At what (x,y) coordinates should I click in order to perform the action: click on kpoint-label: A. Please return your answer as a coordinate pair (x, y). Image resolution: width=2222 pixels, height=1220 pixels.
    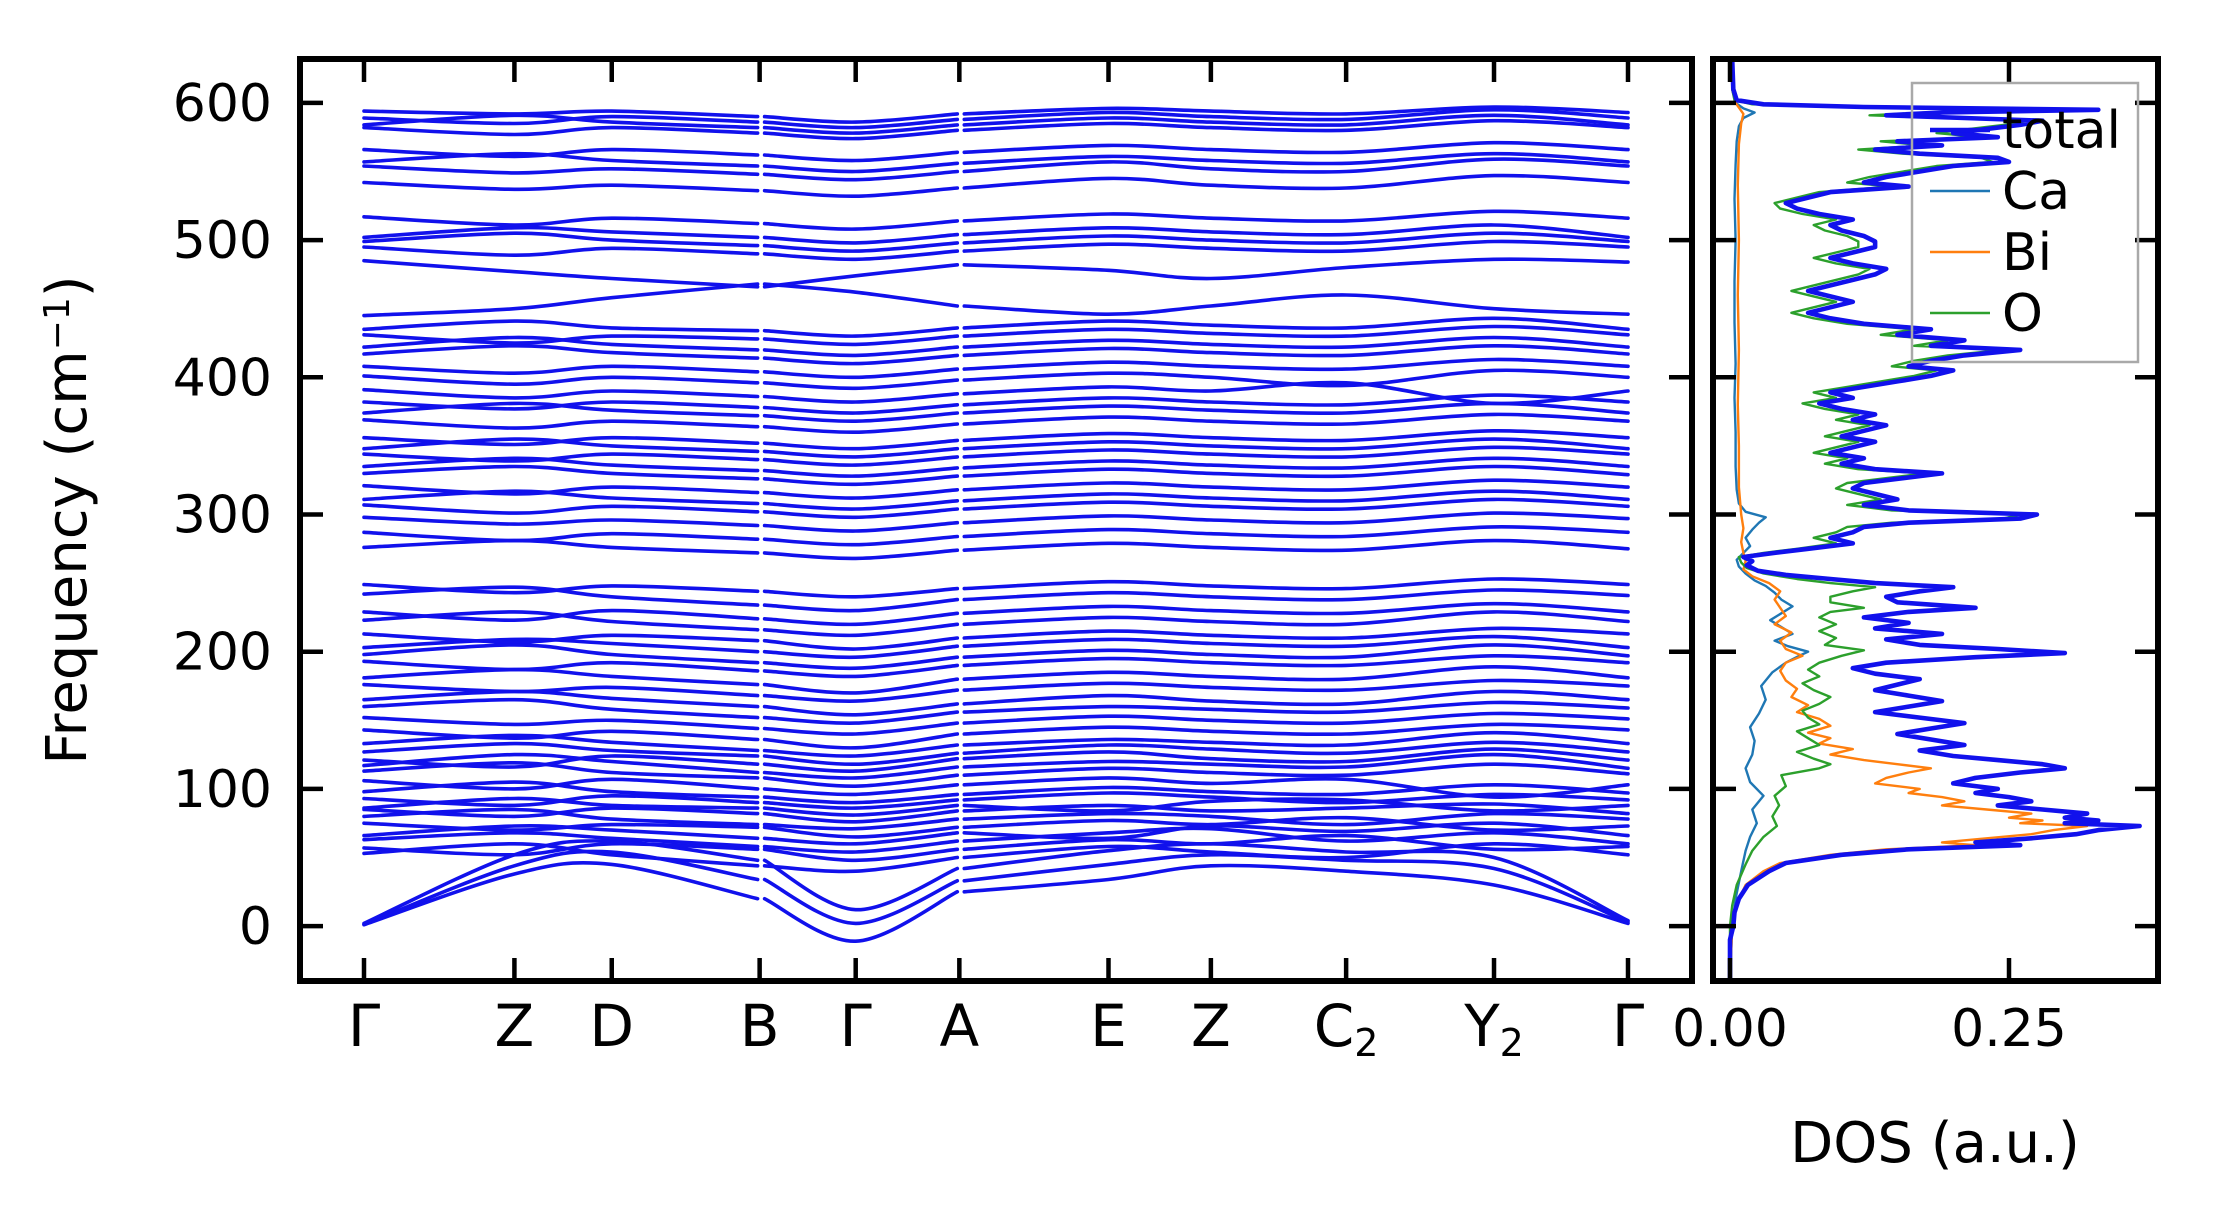
    Looking at the image, I should click on (960, 1026).